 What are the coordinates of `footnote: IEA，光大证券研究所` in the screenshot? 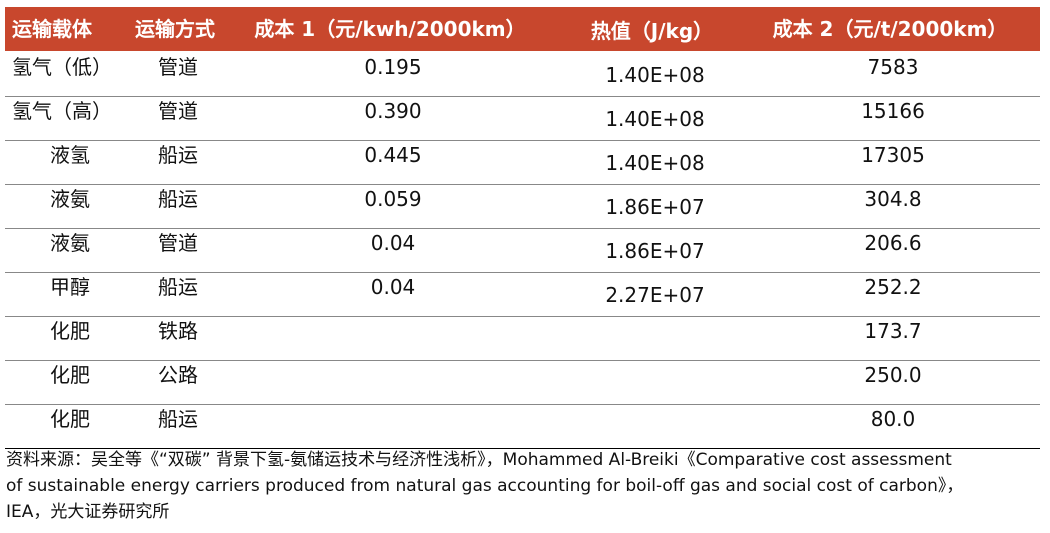 It's located at (88, 512).